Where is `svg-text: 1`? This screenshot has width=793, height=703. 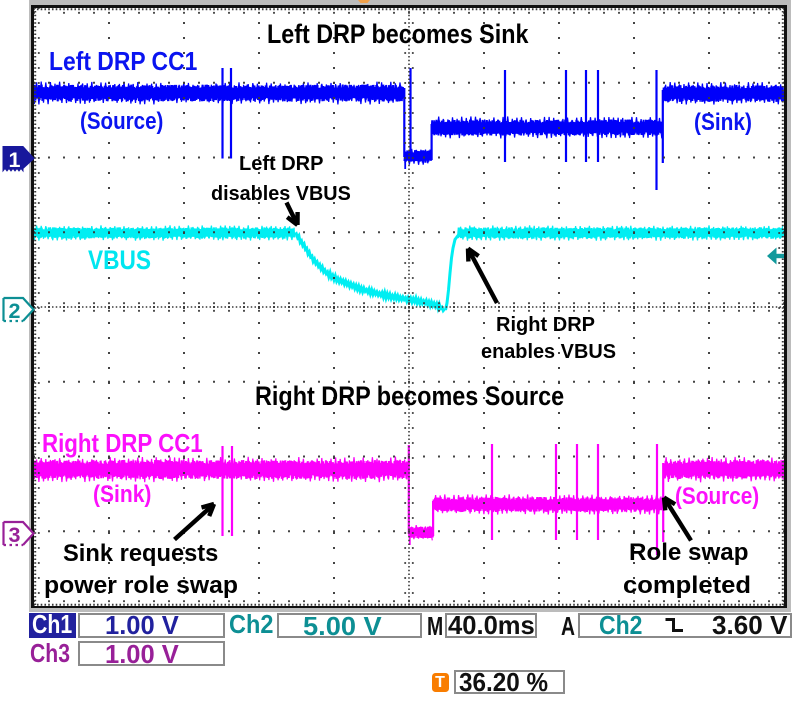 svg-text: 1 is located at coordinates (15, 160).